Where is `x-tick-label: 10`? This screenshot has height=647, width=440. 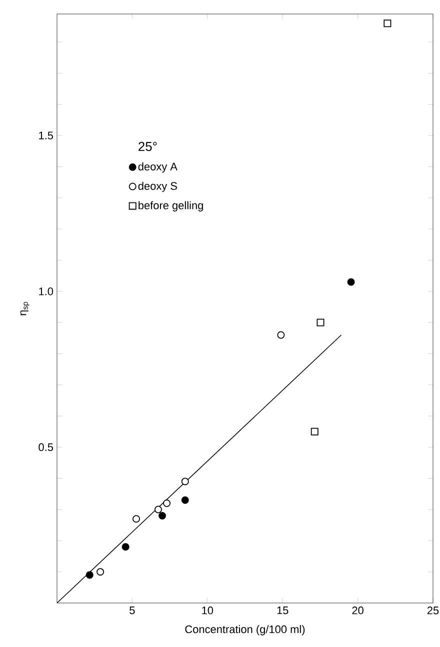 x-tick-label: 10 is located at coordinates (208, 610).